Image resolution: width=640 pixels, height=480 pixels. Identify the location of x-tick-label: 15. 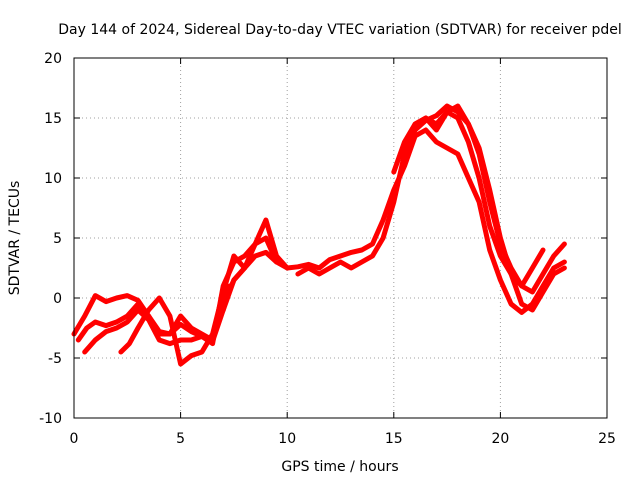
(394, 439).